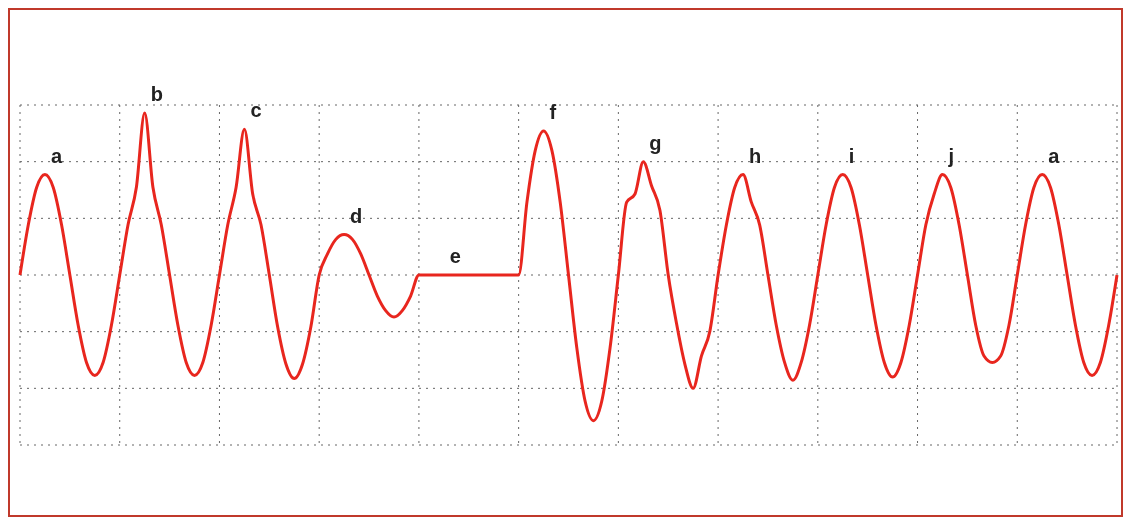 The width and height of the screenshot is (1131, 525). Describe the element at coordinates (455, 256) in the screenshot. I see `annotation: e` at that location.